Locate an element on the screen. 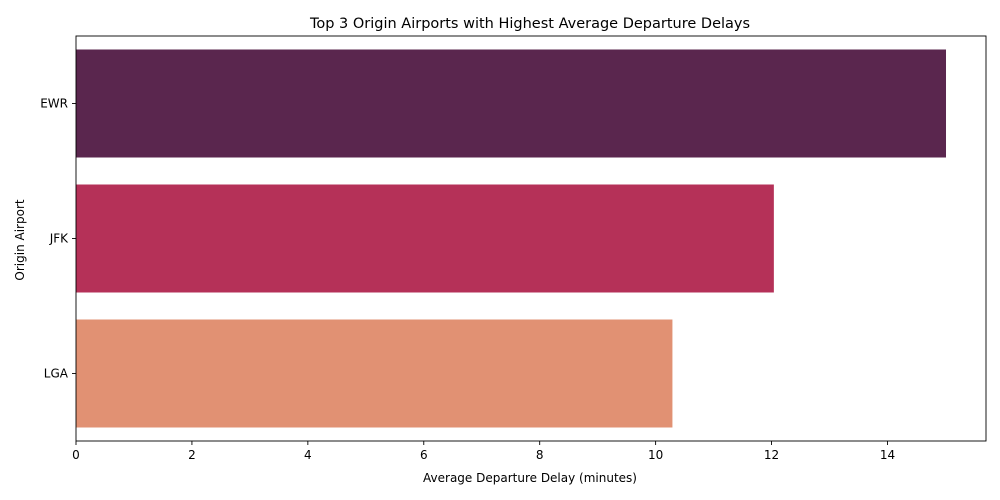 The height and width of the screenshot is (500, 1000). x-tick-label: 10 is located at coordinates (655, 455).